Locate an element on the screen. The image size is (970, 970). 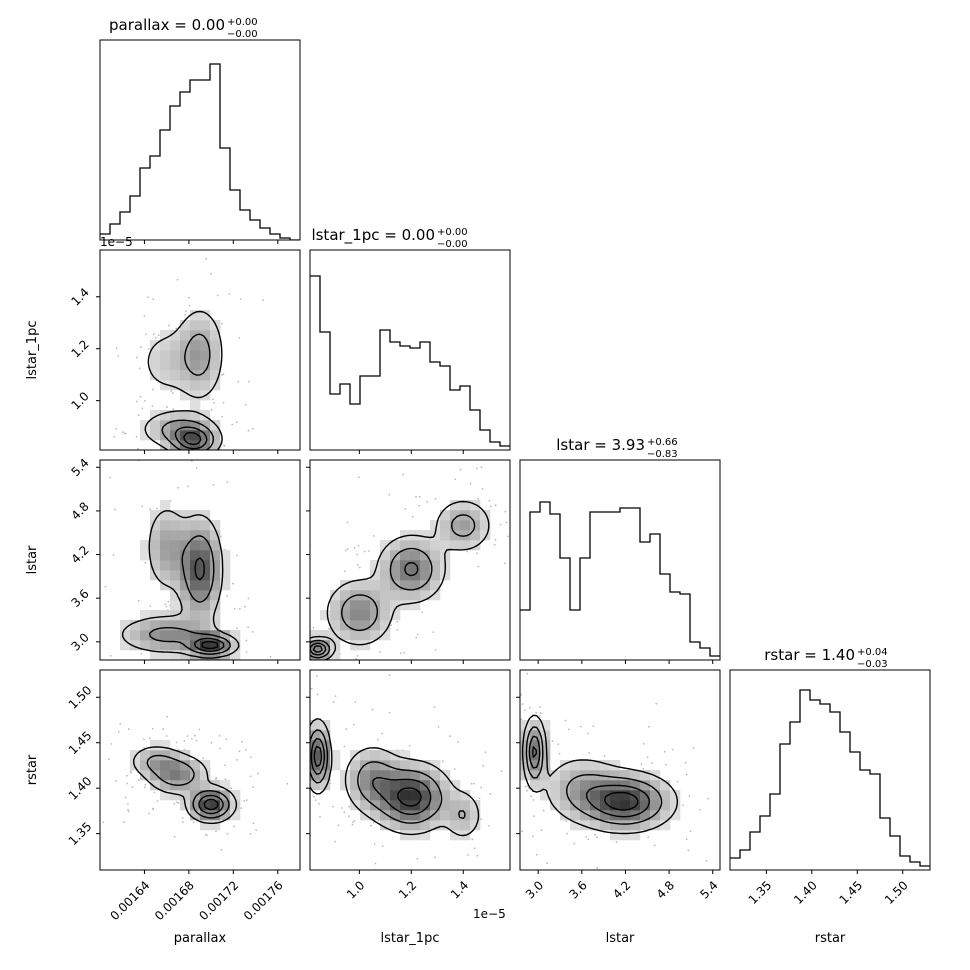
panel-title-rstar: rstar = 1.40 +0.04−0.03 is located at coordinates (825, 658).